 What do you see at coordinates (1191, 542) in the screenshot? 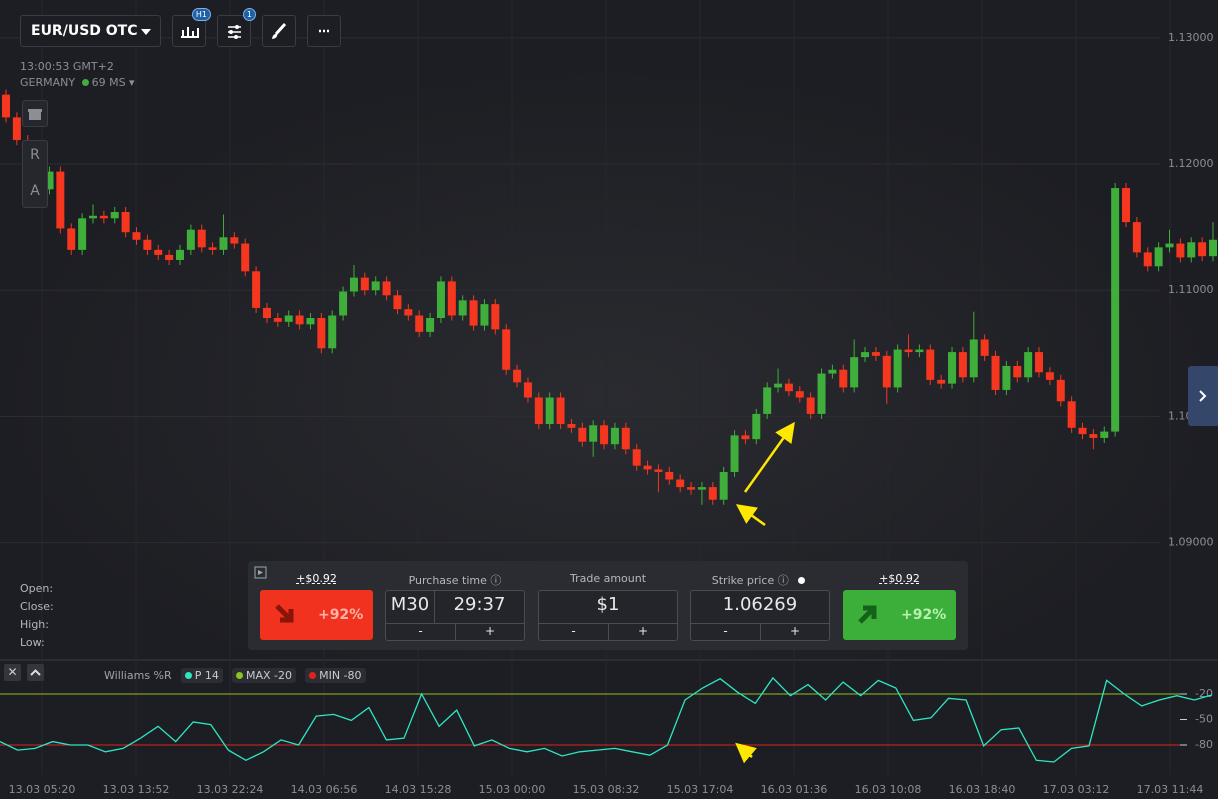
I see `y-tick-label: 1.09000` at bounding box center [1191, 542].